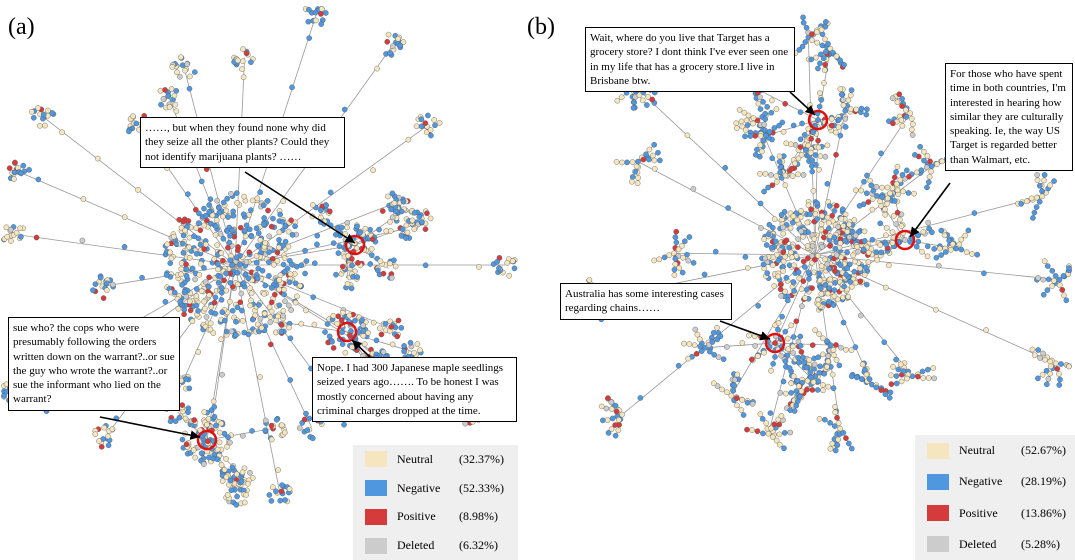 Image resolution: width=1075 pixels, height=560 pixels. What do you see at coordinates (376, 545) in the screenshot?
I see `legend-swatch` at bounding box center [376, 545].